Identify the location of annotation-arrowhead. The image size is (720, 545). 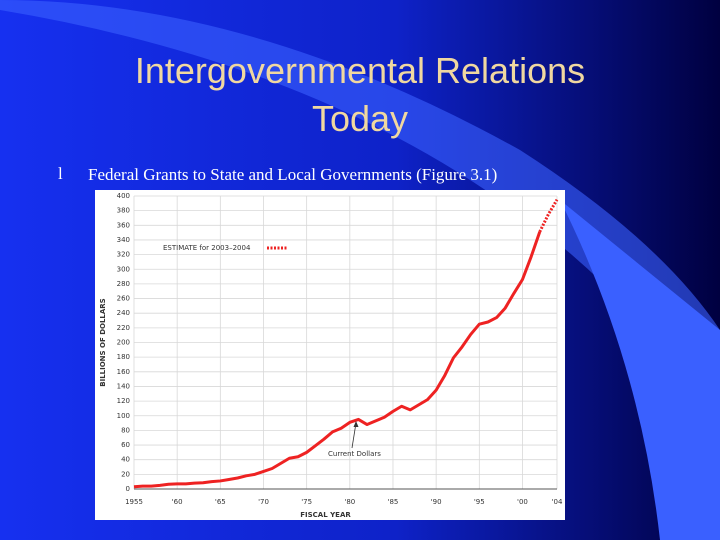
(356, 424).